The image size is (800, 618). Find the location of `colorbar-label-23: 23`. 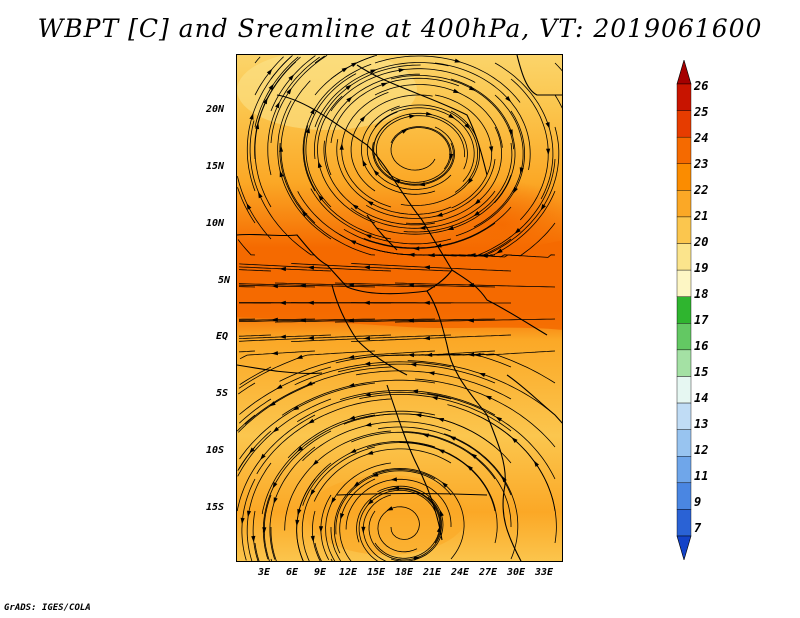

colorbar-label-23: 23 is located at coordinates (701, 164).